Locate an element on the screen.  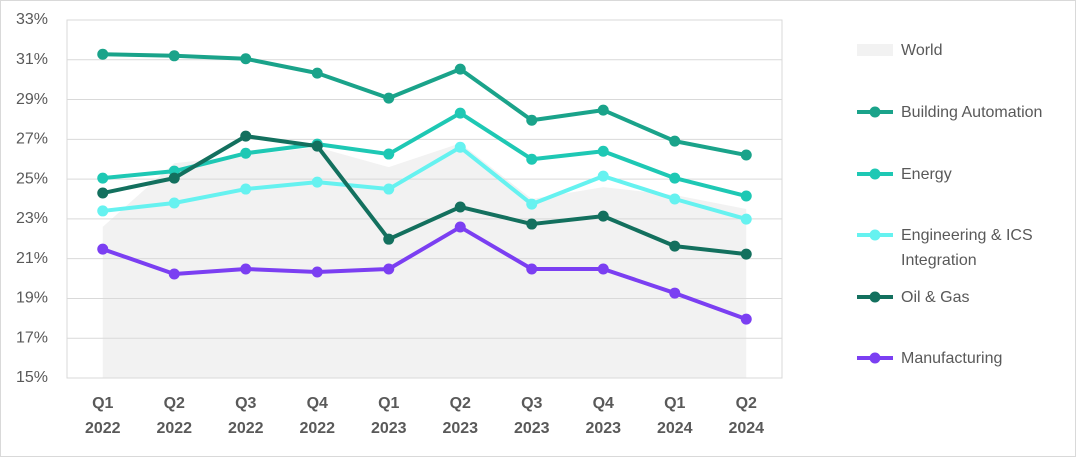
y-tick-label: 31% is located at coordinates (32, 59).